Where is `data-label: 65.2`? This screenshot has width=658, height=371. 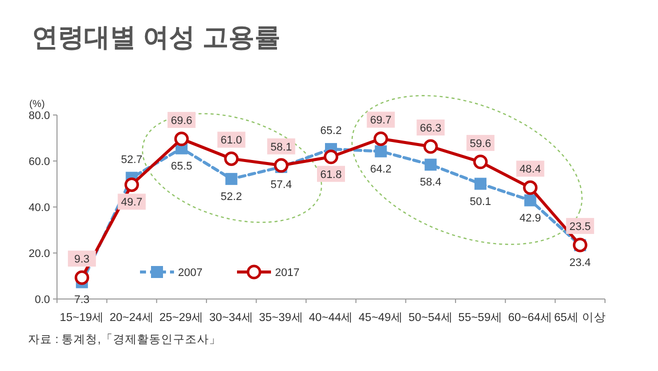
data-label: 65.2 is located at coordinates (331, 131).